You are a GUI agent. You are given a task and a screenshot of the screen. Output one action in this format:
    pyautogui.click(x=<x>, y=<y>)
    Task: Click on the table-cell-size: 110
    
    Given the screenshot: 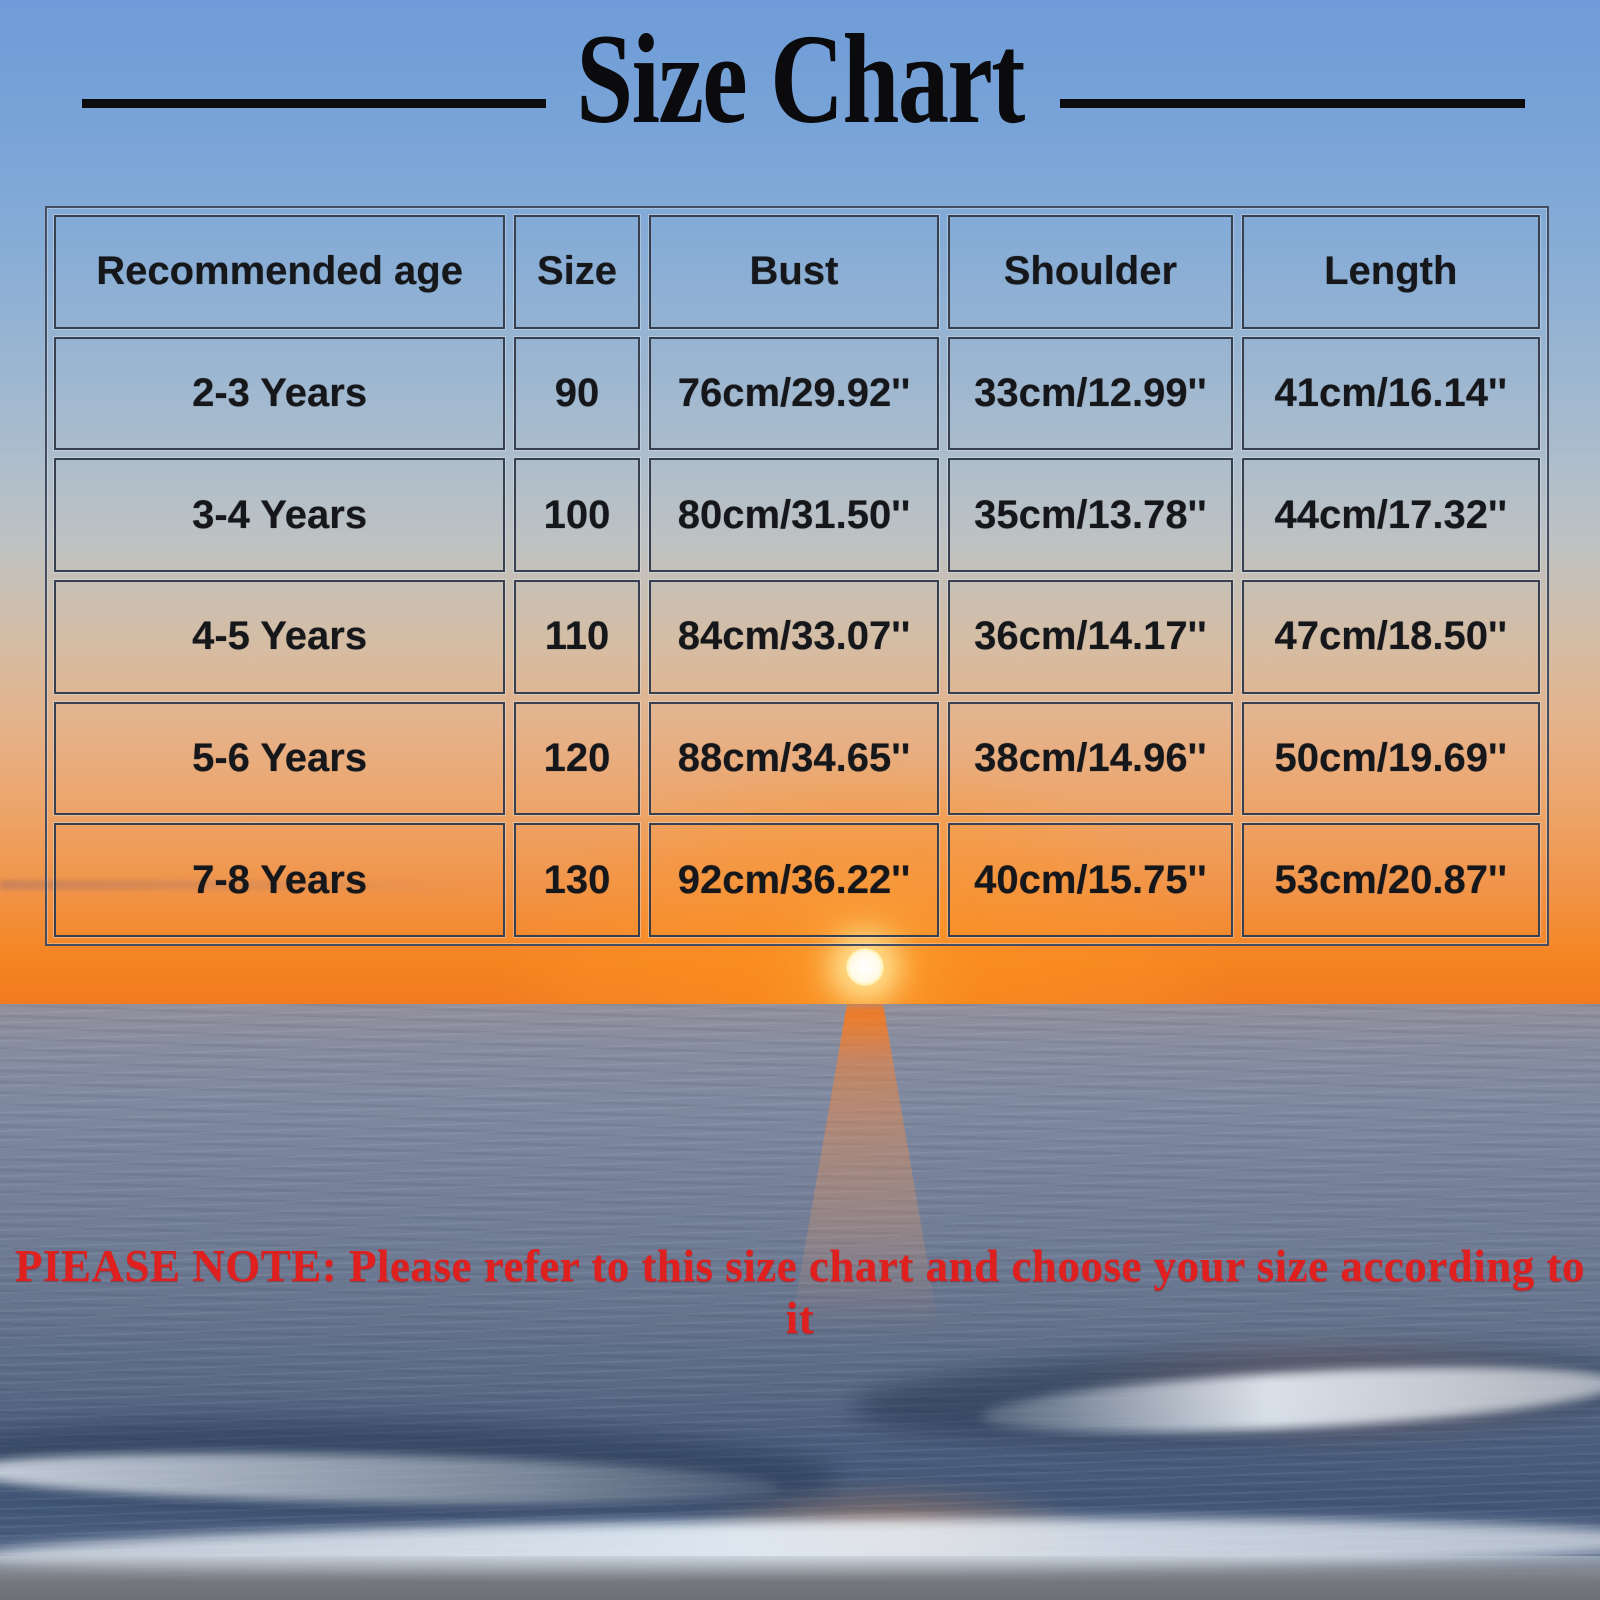 What is the action you would take?
    pyautogui.click(x=577, y=636)
    